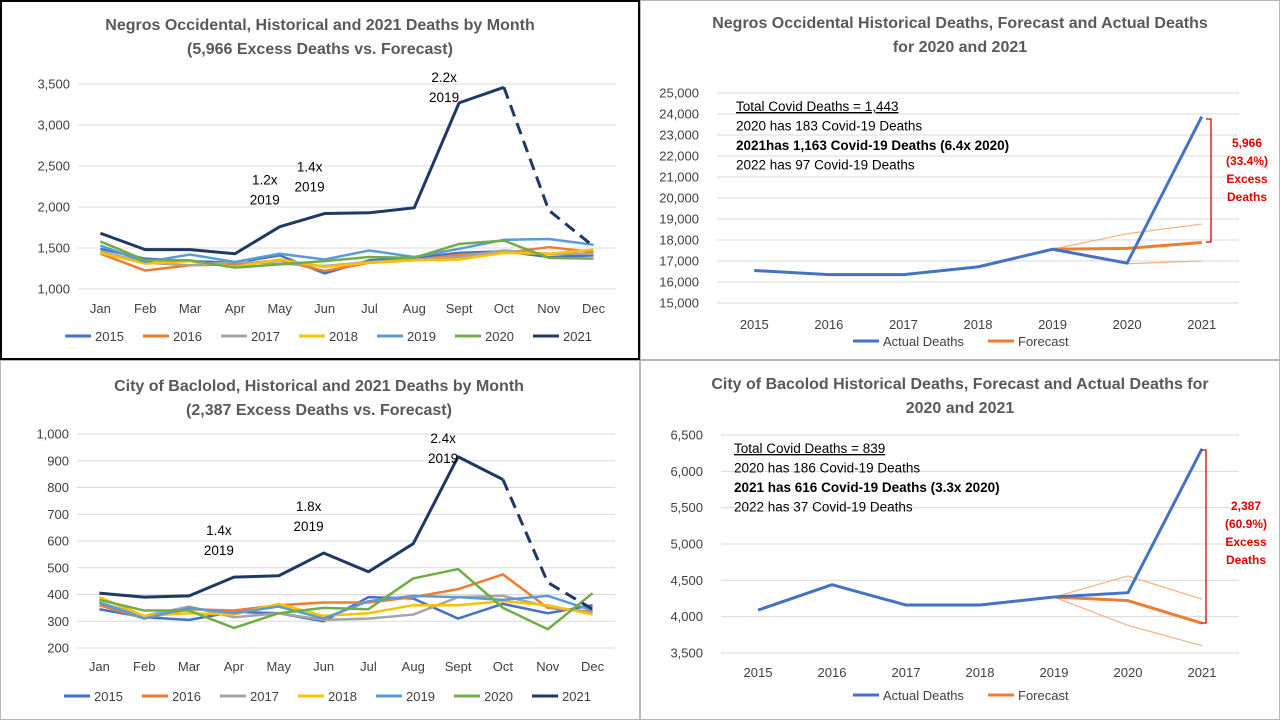 This screenshot has width=1280, height=720. Describe the element at coordinates (817, 106) in the screenshot. I see `annotation-text: Total Covid Deaths = 1,443` at that location.